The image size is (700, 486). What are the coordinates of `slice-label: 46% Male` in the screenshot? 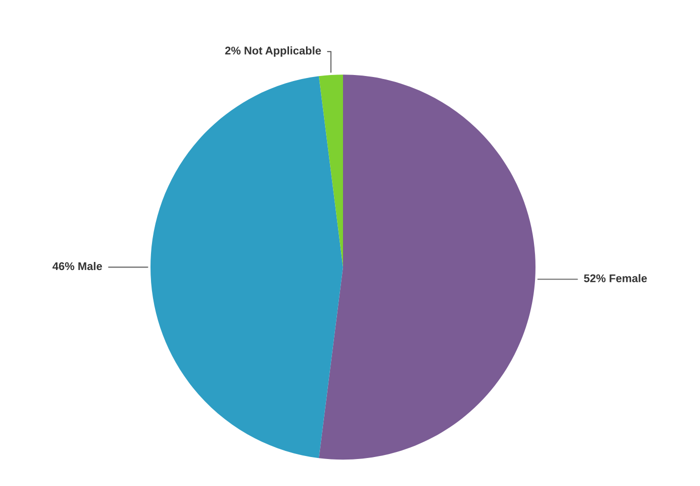 It's located at (77, 266).